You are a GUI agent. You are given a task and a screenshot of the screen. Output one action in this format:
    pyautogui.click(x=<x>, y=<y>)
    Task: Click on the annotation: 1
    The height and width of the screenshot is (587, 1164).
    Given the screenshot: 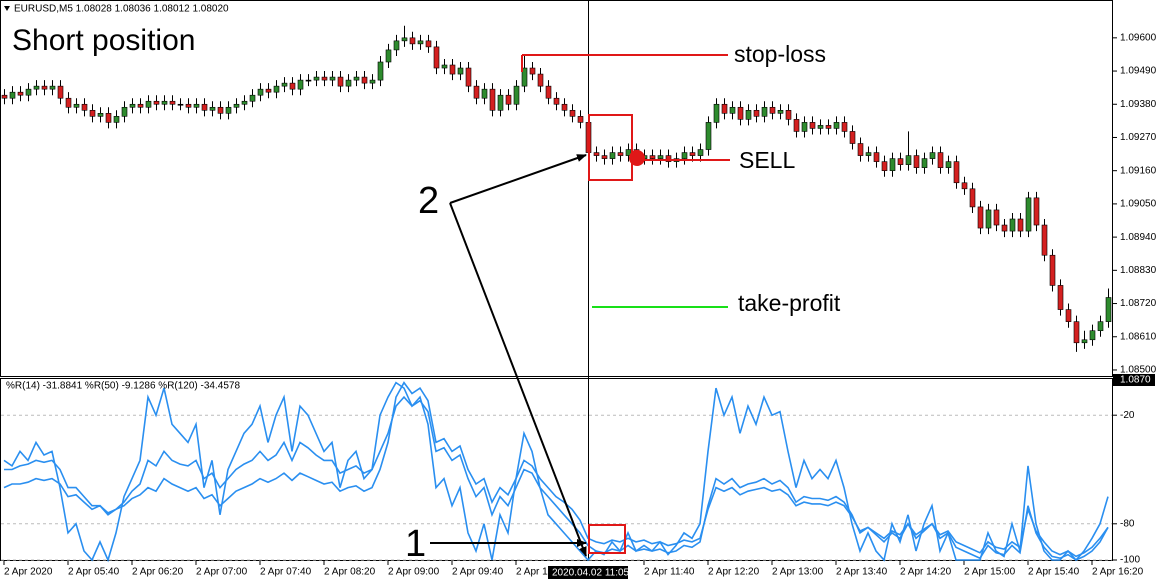 What is the action you would take?
    pyautogui.click(x=415, y=544)
    